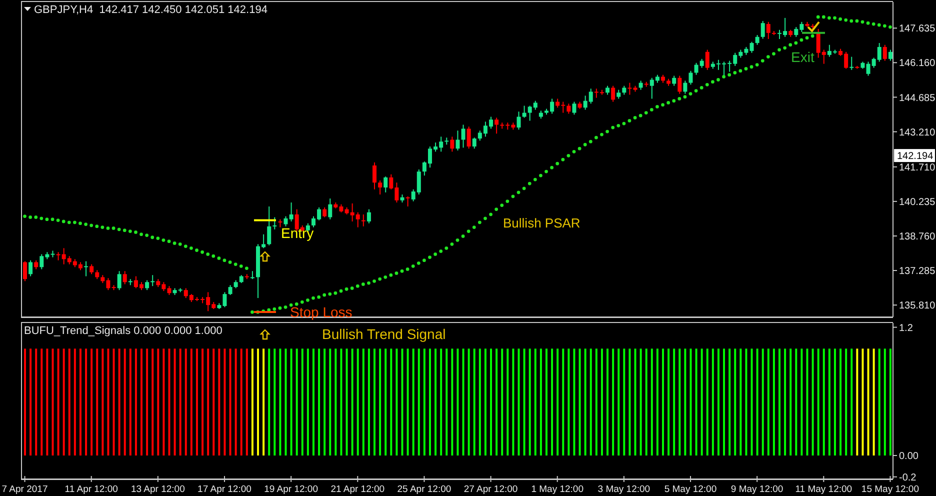 The image size is (936, 496). Describe the element at coordinates (917, 306) in the screenshot. I see `y-tick-label: 135.810` at that location.